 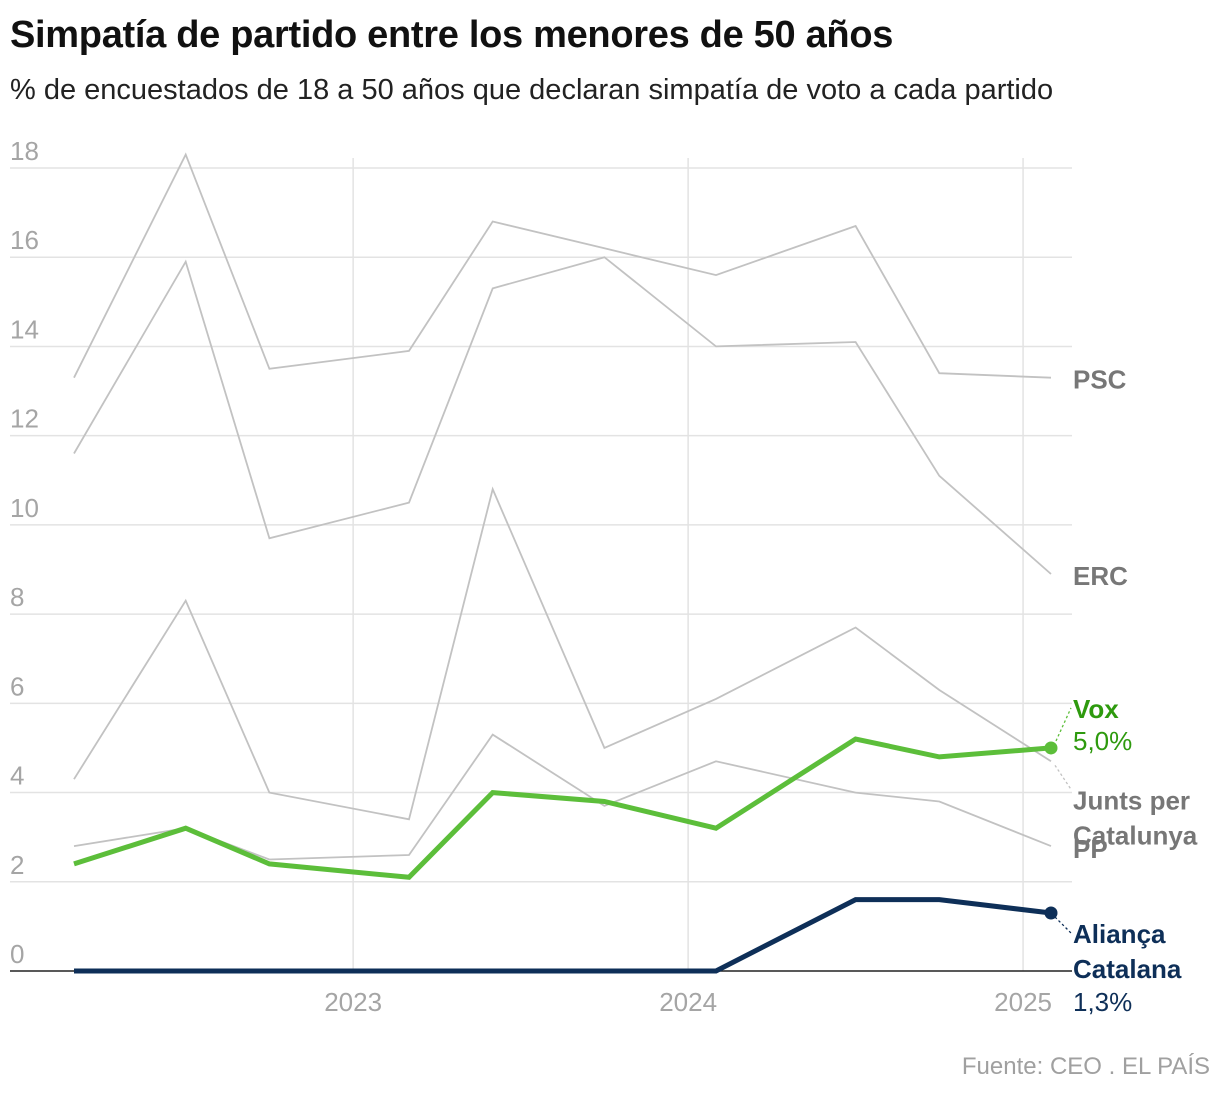 What do you see at coordinates (17, 686) in the screenshot?
I see `y-tick-label: 6` at bounding box center [17, 686].